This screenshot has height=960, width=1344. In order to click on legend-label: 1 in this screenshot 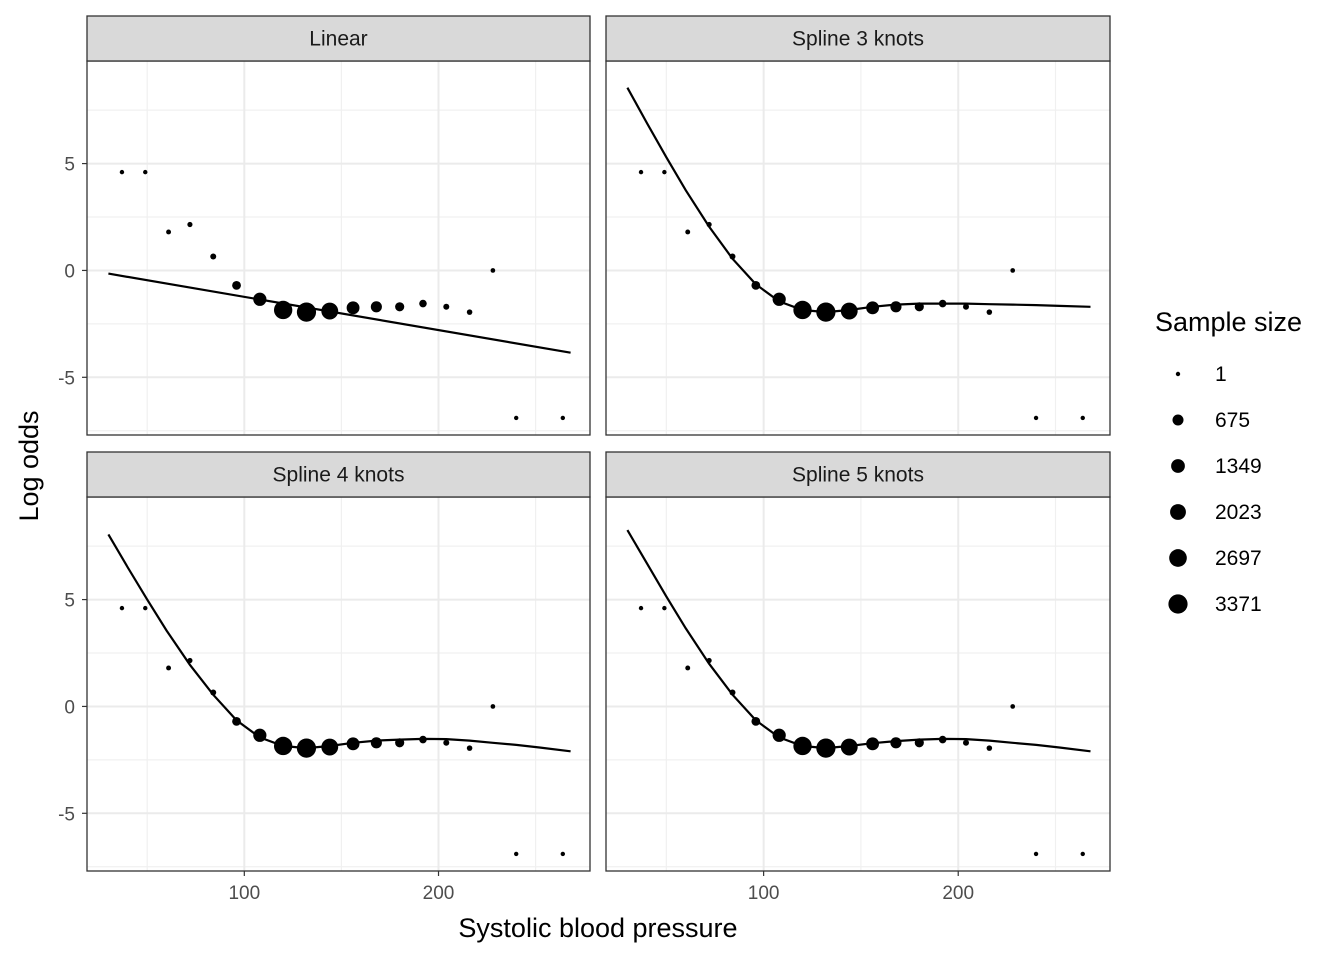, I will do `click(1221, 374)`.